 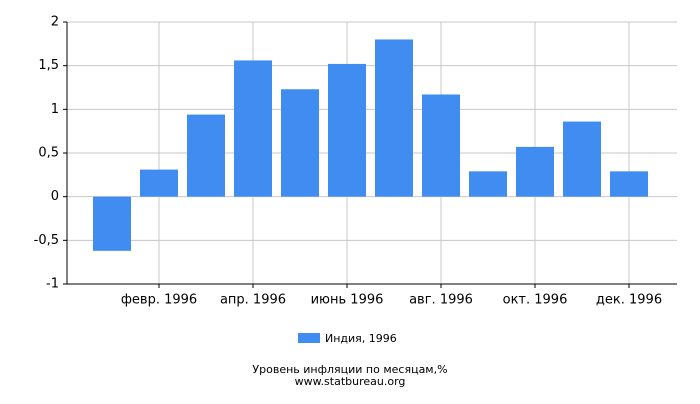 What do you see at coordinates (253, 300) in the screenshot?
I see `x-tick-label: апр. 1996` at bounding box center [253, 300].